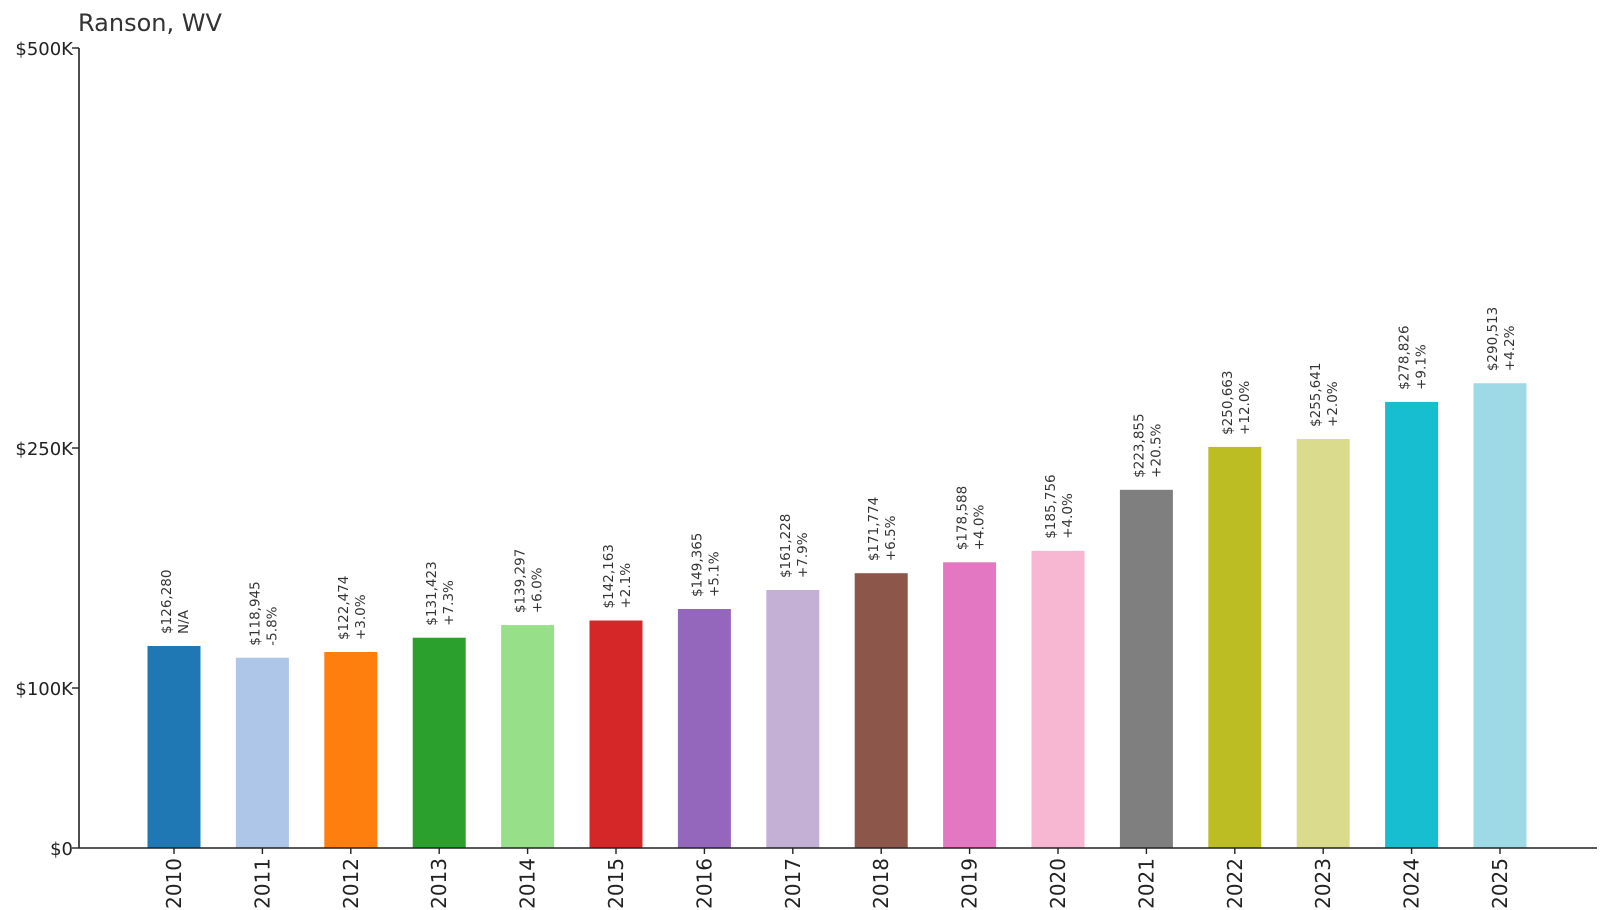 This screenshot has height=910, width=1600. Describe the element at coordinates (1228, 403) in the screenshot. I see `value-label-2022: $250,663` at that location.